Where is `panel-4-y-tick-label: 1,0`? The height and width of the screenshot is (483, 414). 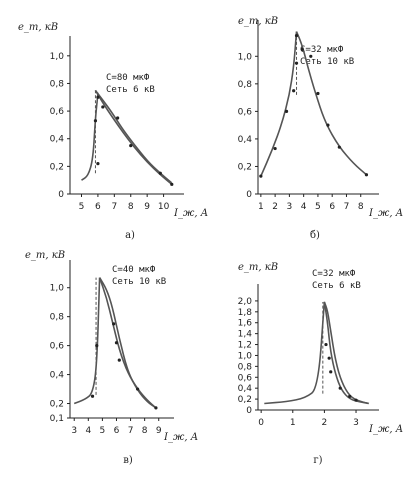 panel-4-y-tick-label: 1,0 is located at coordinates (245, 356).